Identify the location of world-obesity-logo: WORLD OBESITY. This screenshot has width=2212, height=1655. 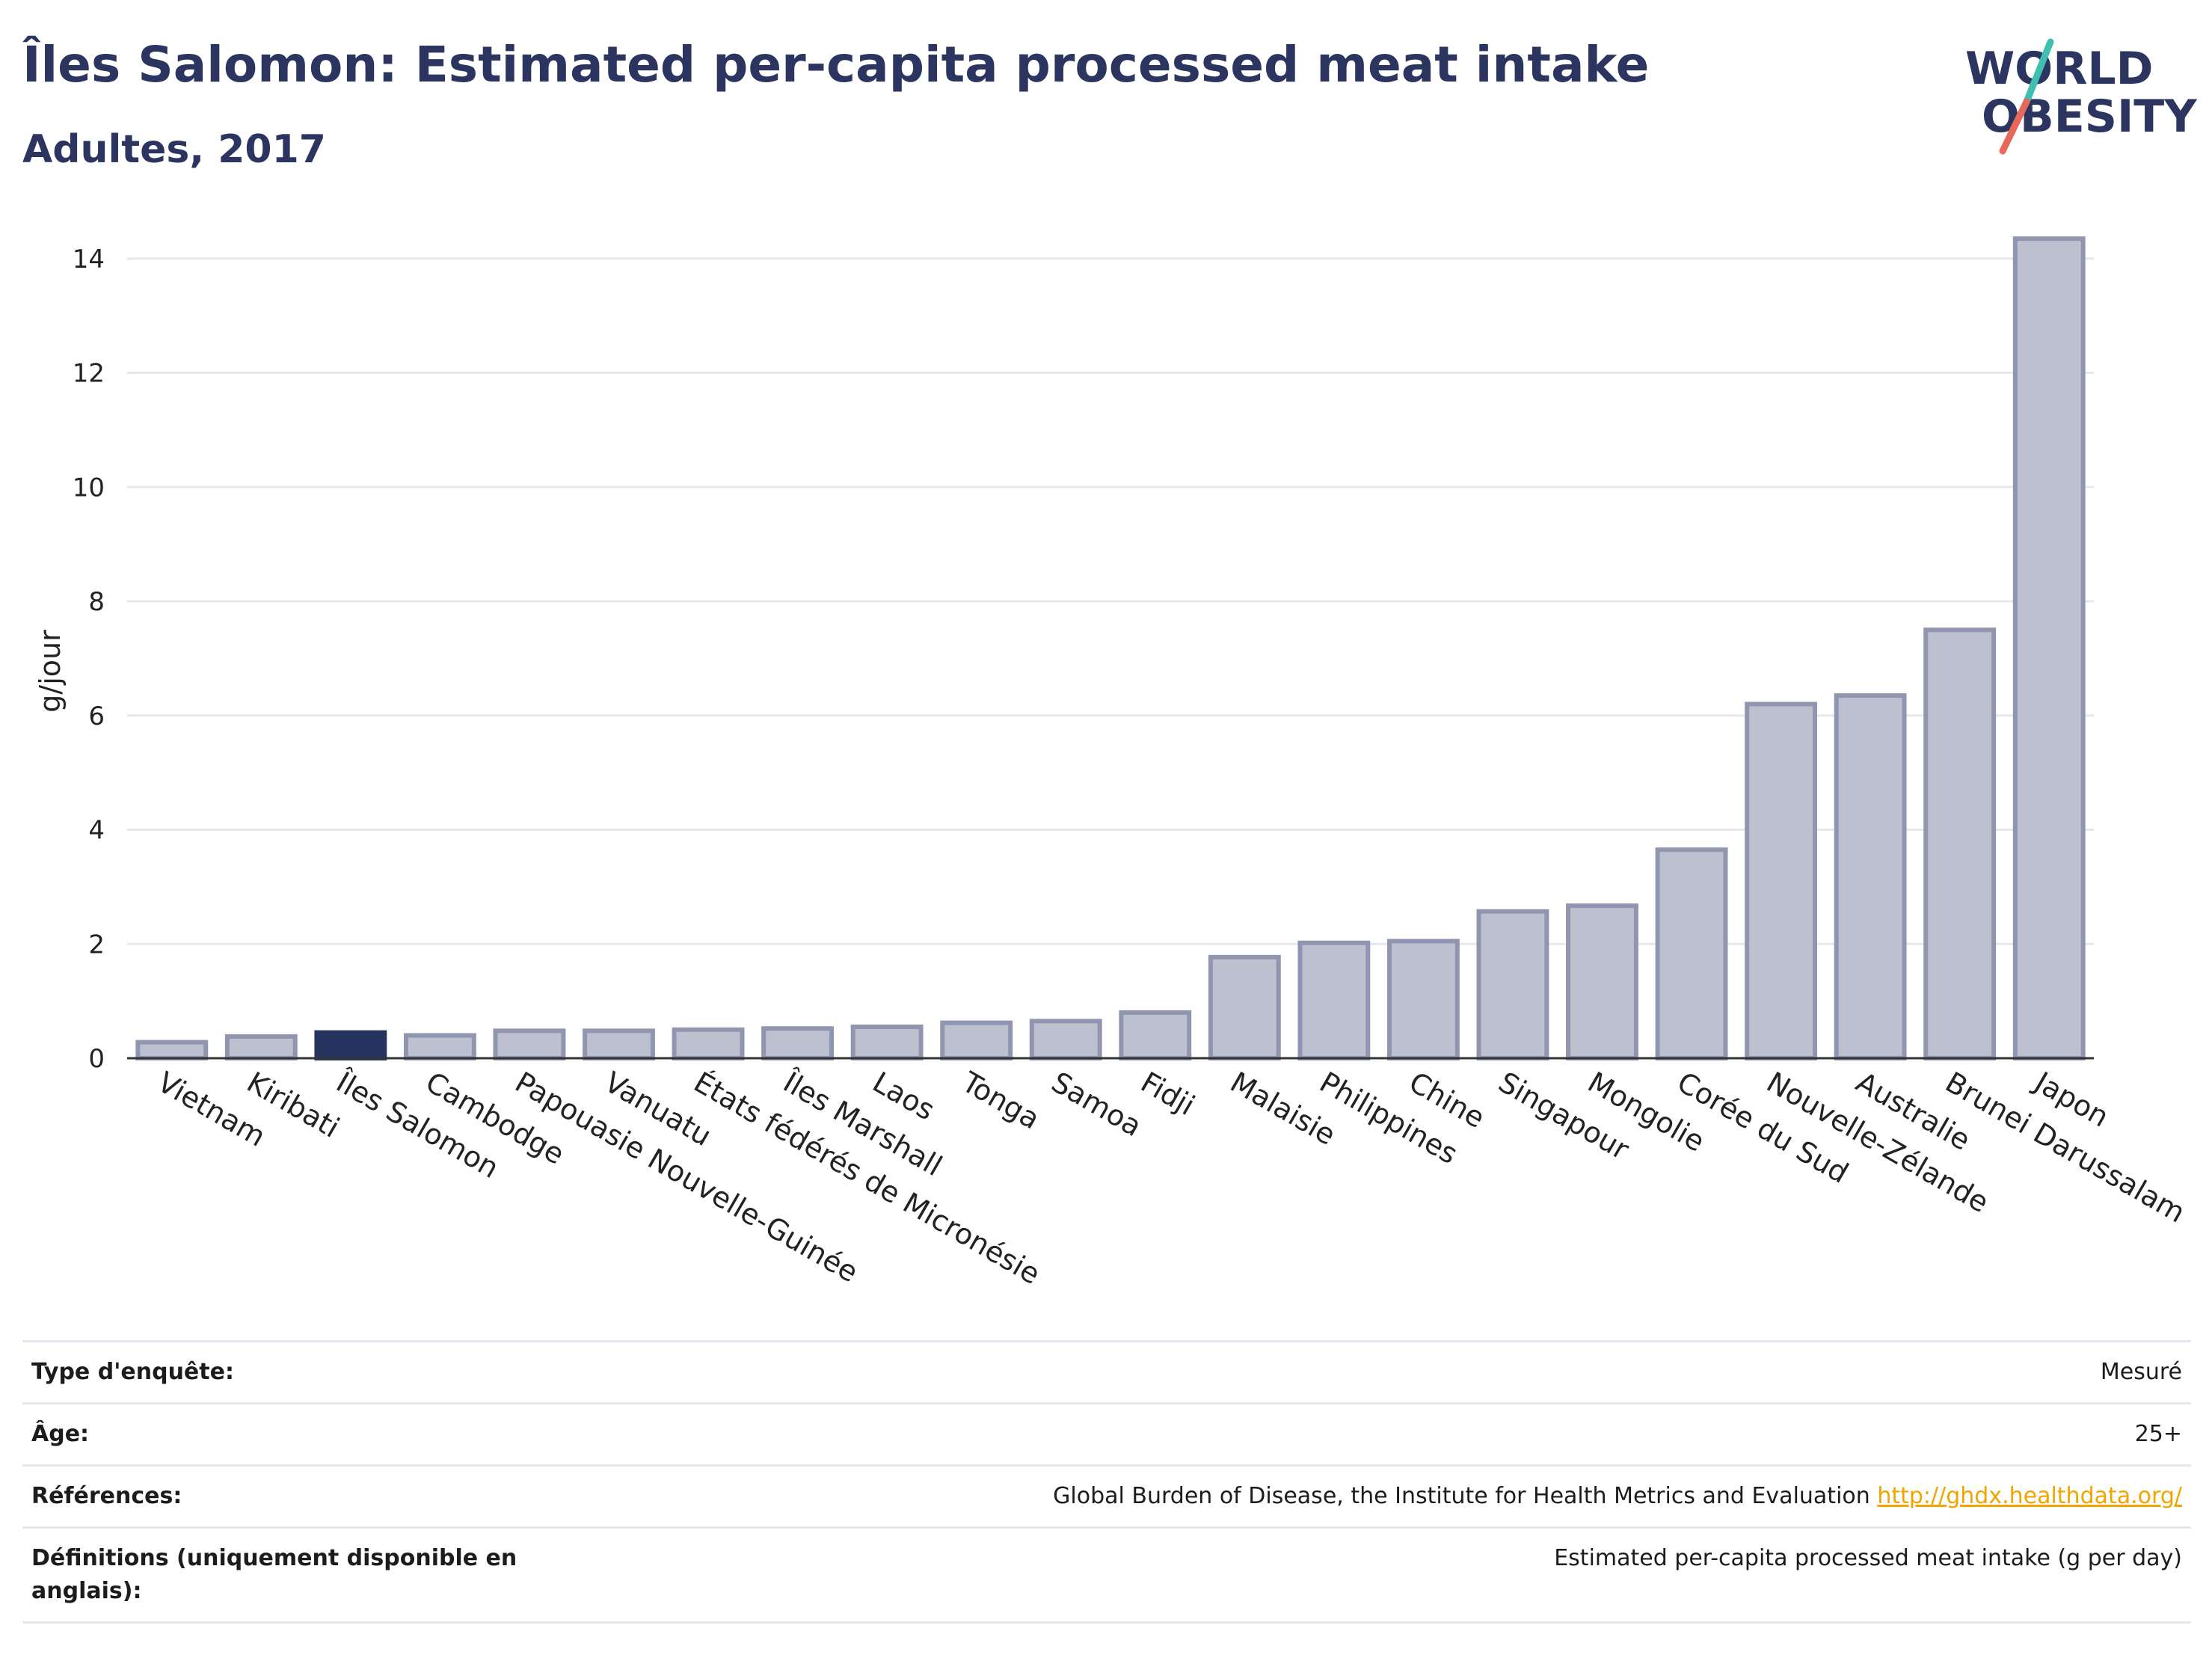
(2081, 96).